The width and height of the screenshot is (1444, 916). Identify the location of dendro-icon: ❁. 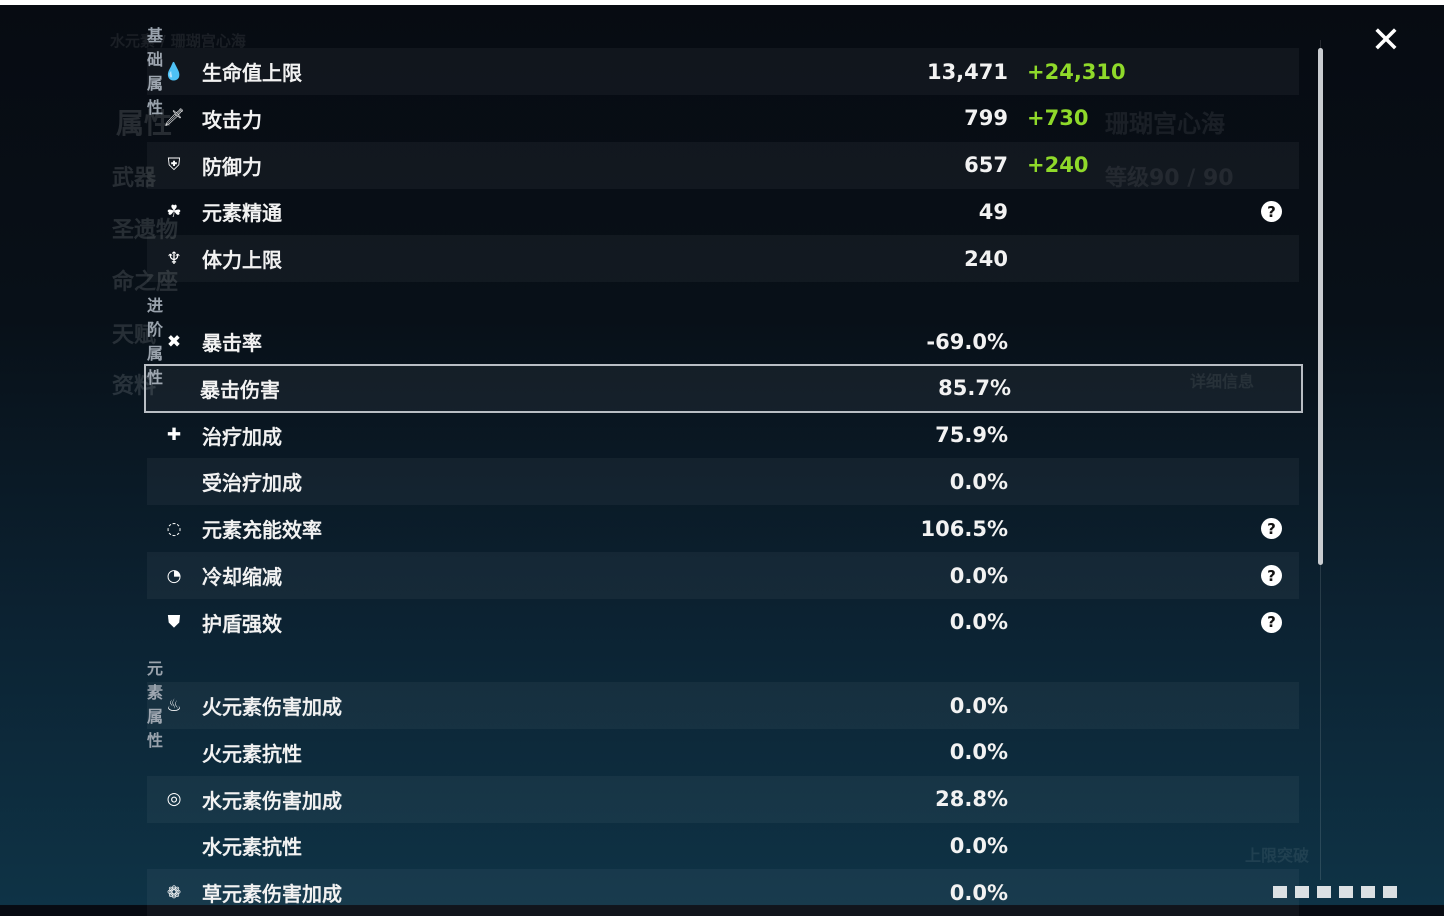
(174, 892).